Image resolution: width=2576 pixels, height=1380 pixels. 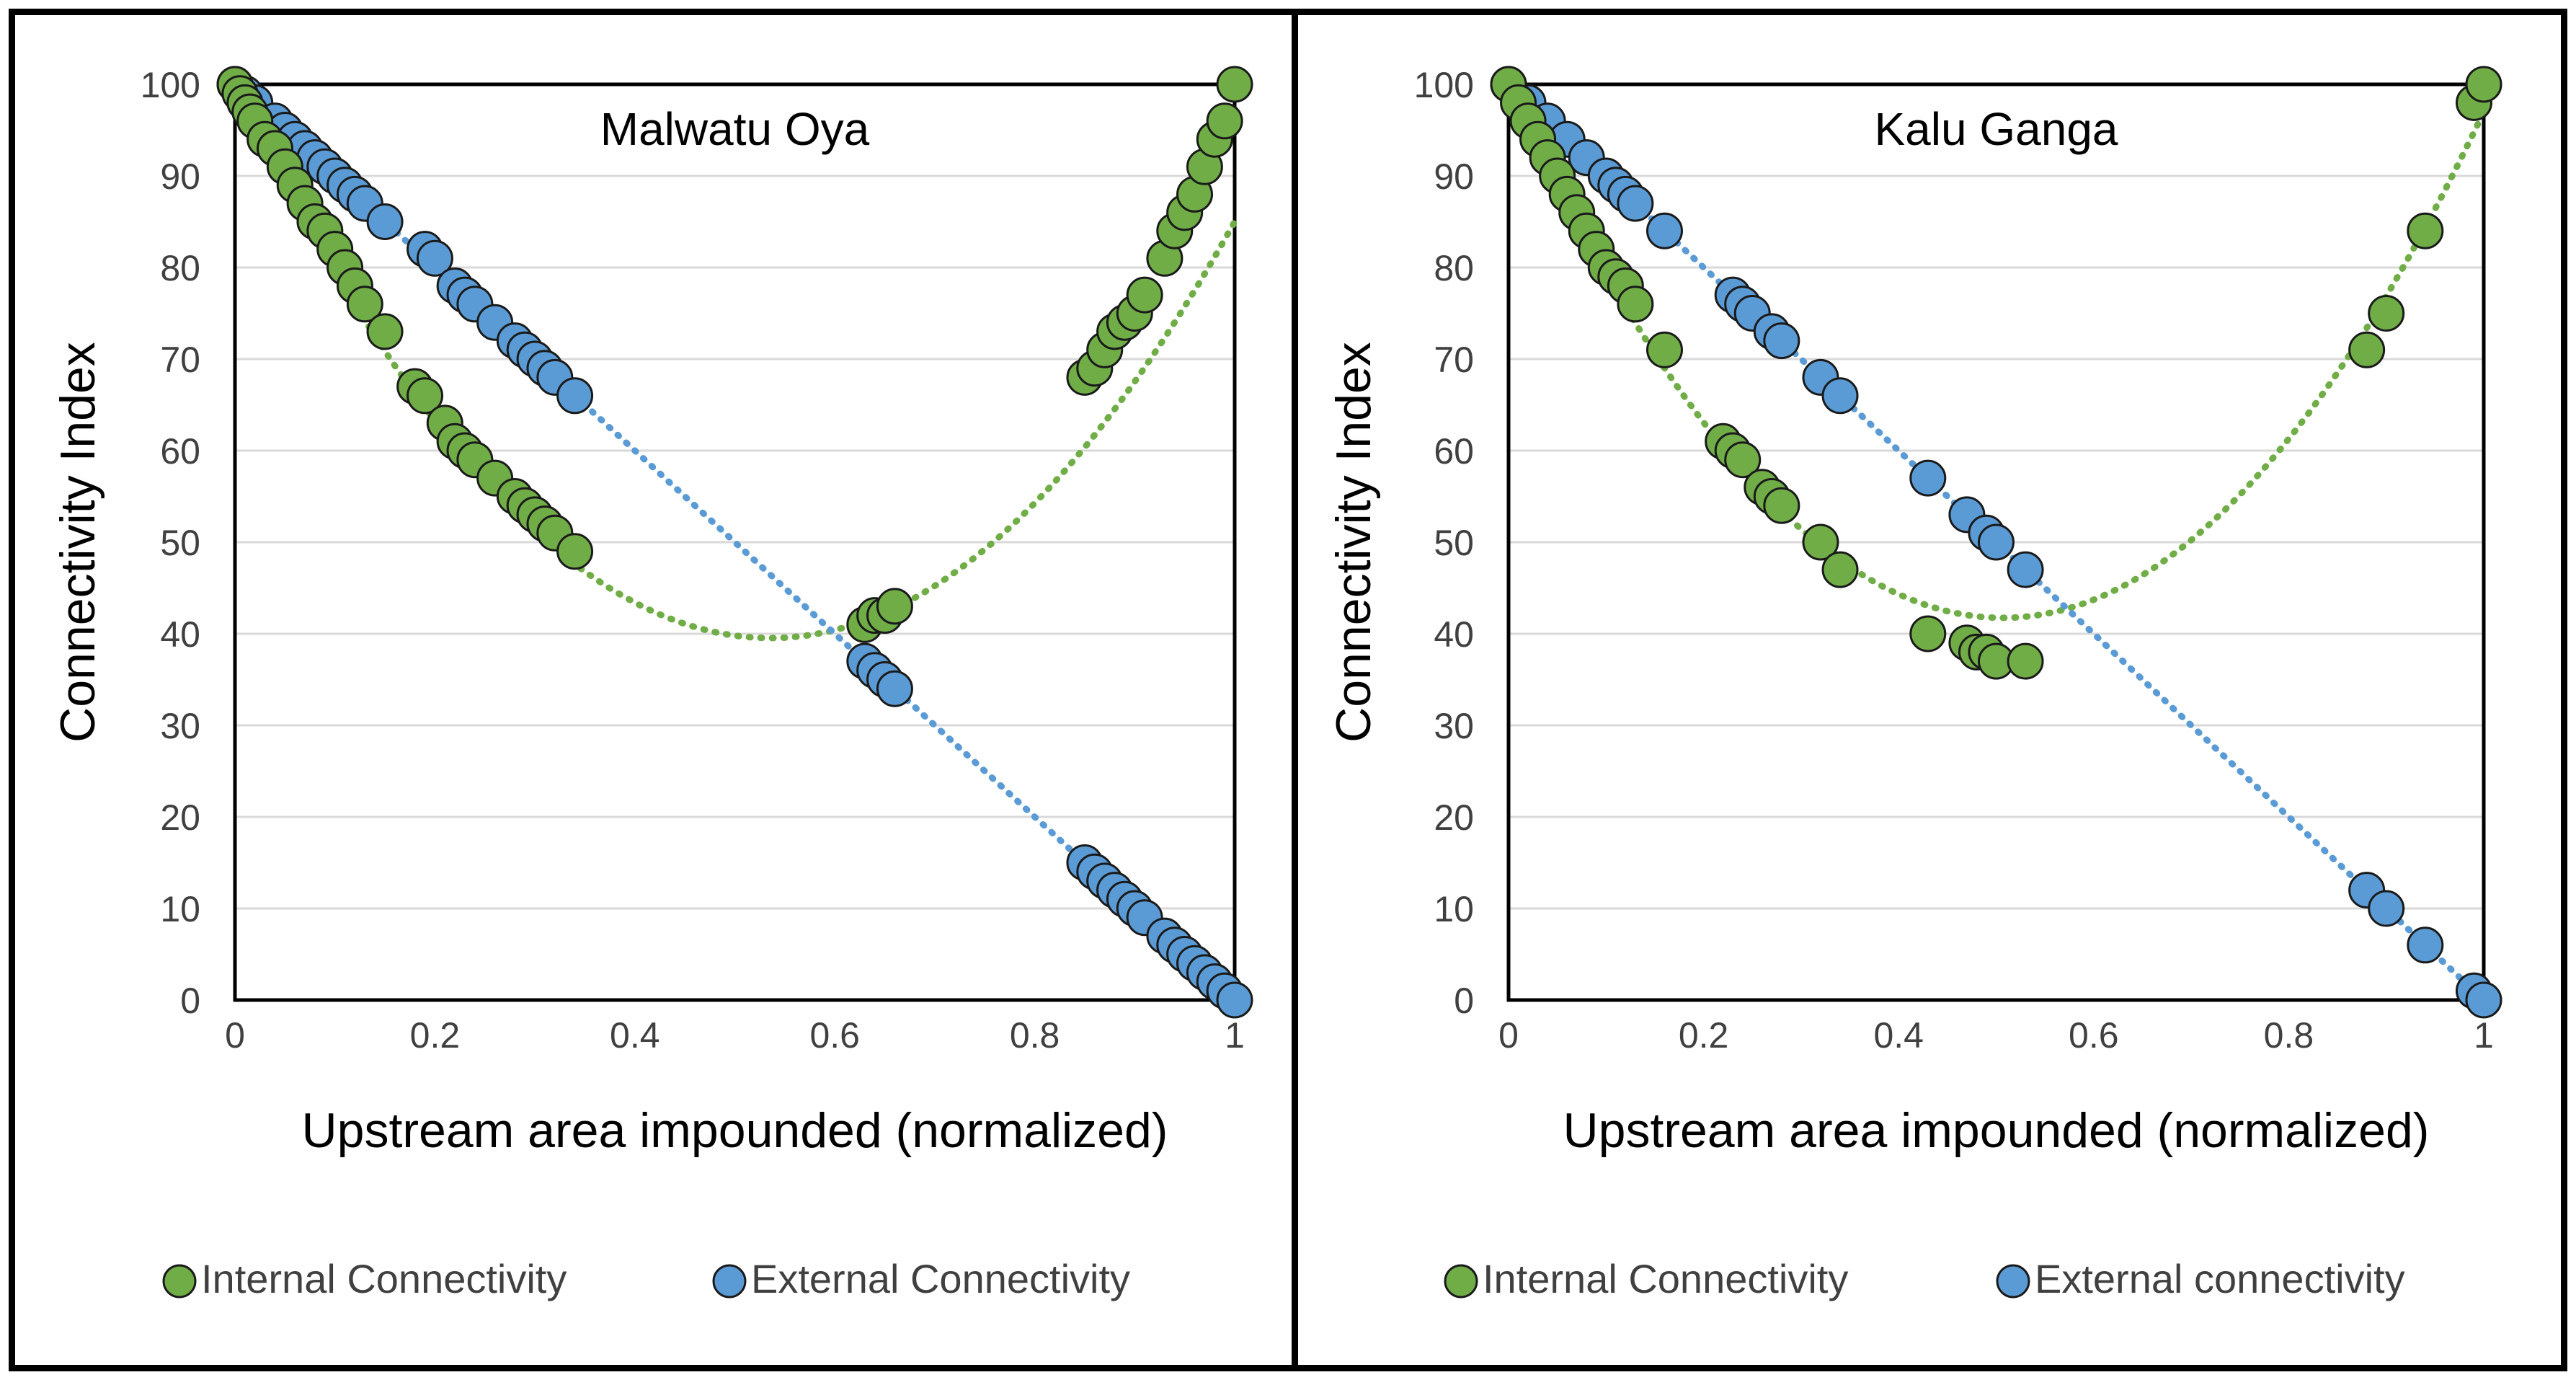 I want to click on legend-label: External Connectivity, so click(x=940, y=1278).